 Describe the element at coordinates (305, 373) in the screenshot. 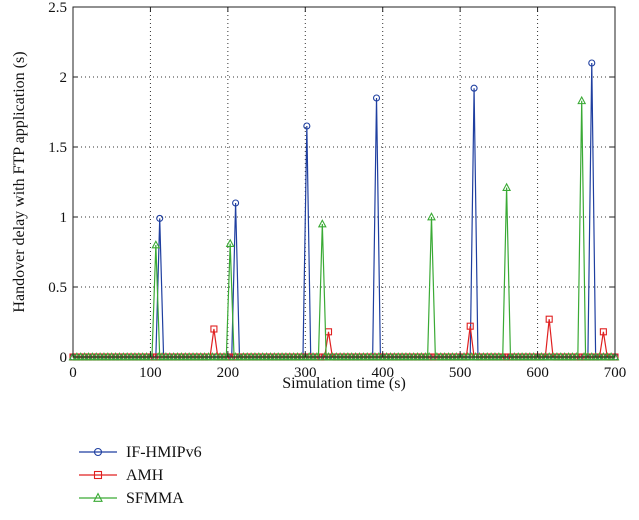

I see `x-tick-label: 300` at that location.